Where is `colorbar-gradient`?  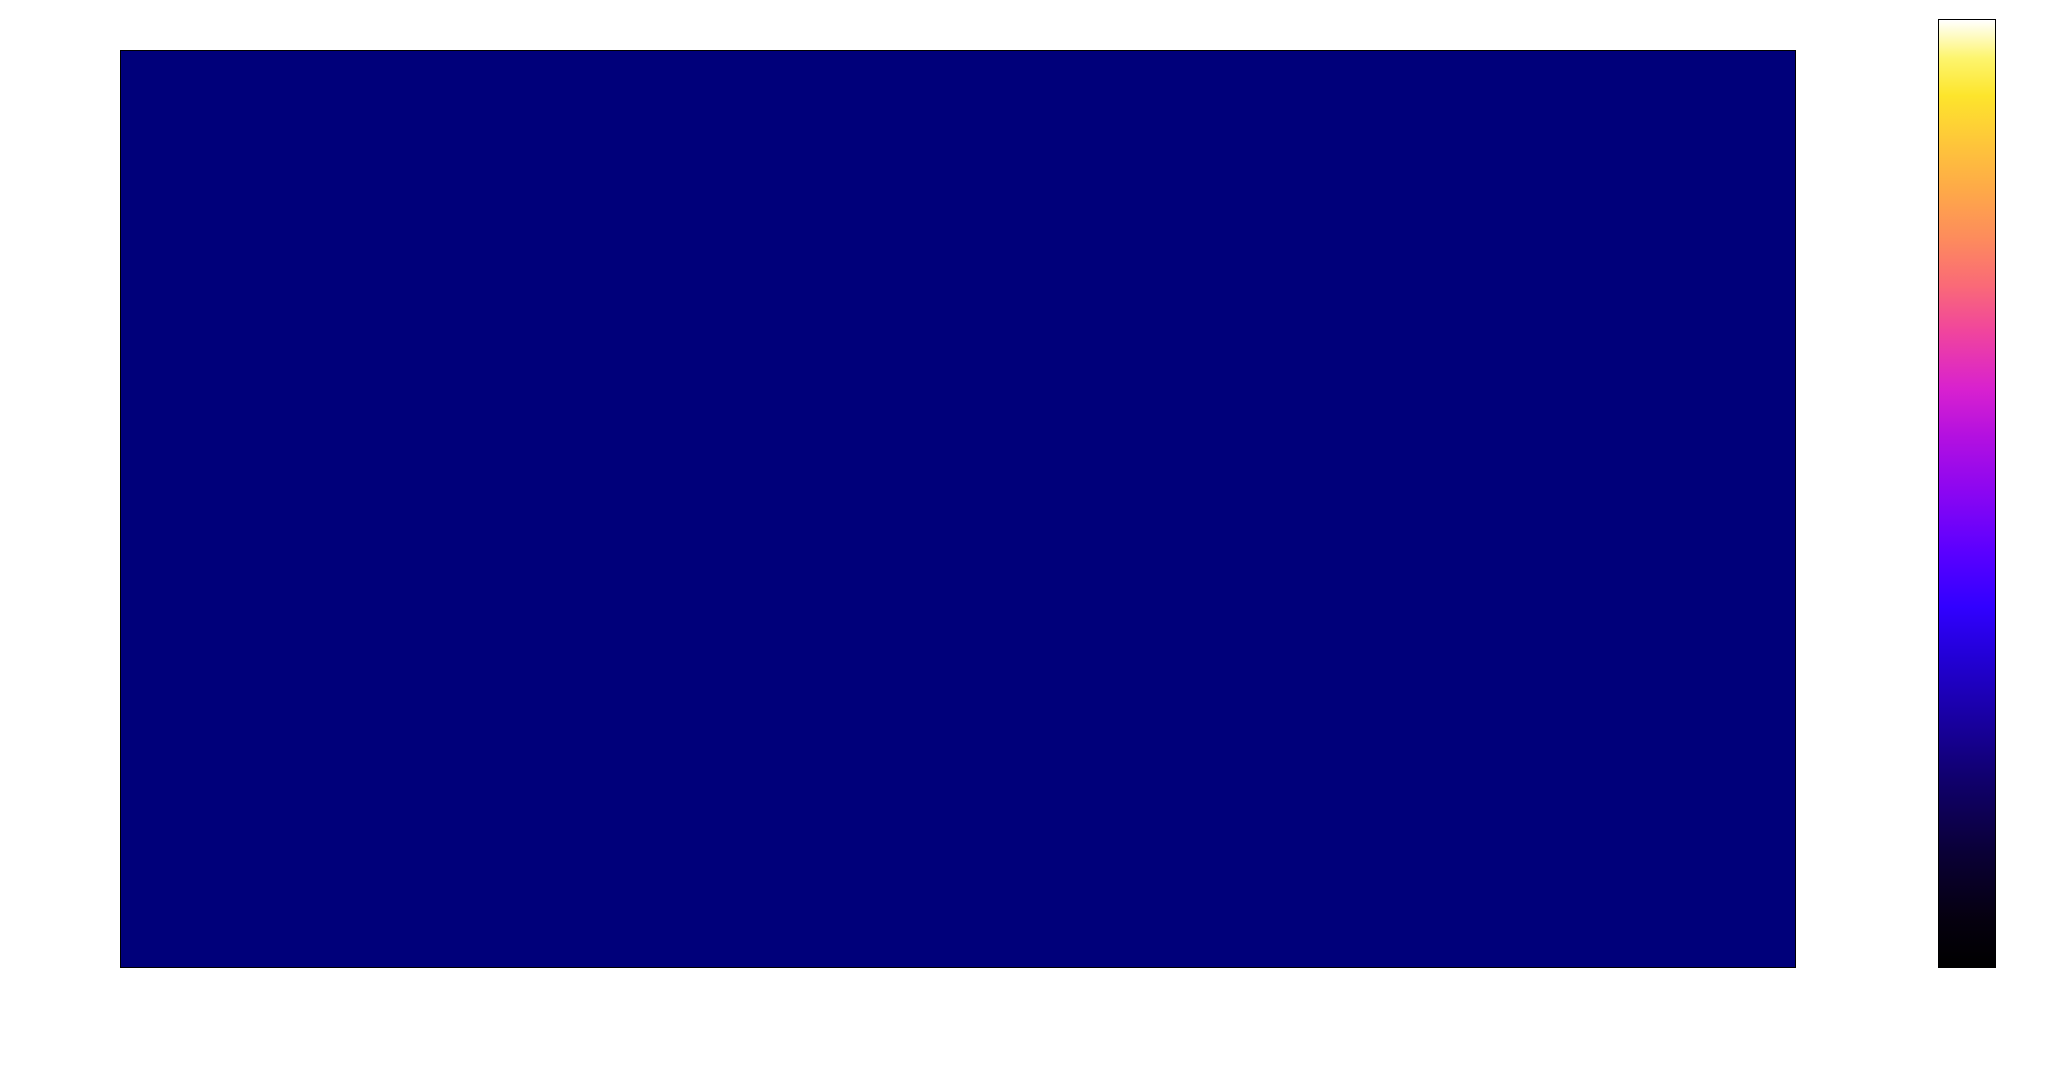 colorbar-gradient is located at coordinates (1967, 493).